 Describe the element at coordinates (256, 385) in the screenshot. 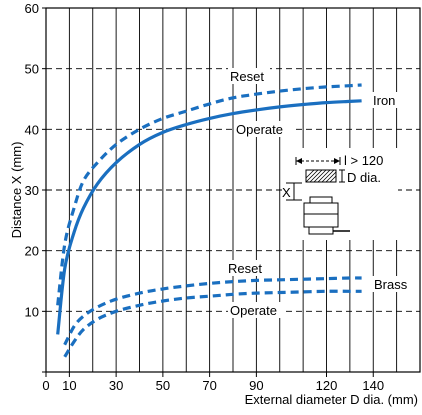

I see `x-tick-label: 90` at that location.